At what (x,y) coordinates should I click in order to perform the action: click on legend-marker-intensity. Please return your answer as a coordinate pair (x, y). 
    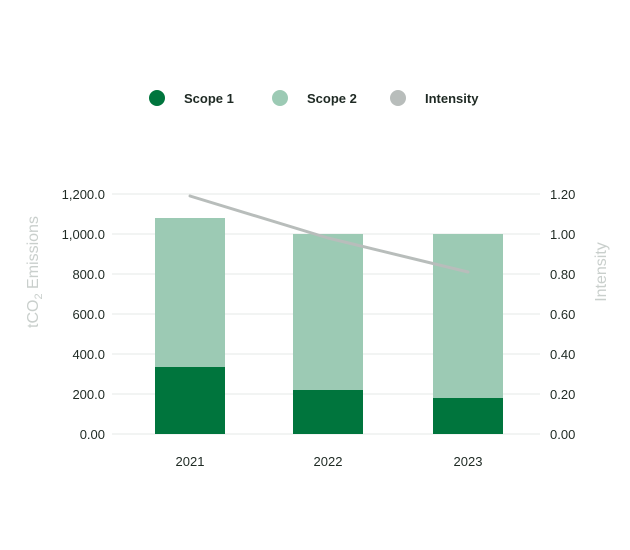
    Looking at the image, I should click on (398, 98).